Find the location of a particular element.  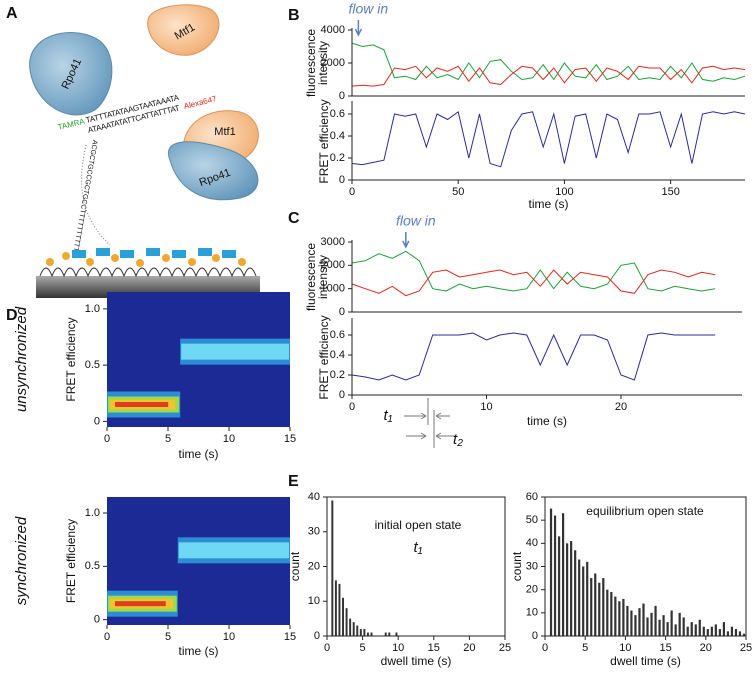

panel-label: C is located at coordinates (294, 218).